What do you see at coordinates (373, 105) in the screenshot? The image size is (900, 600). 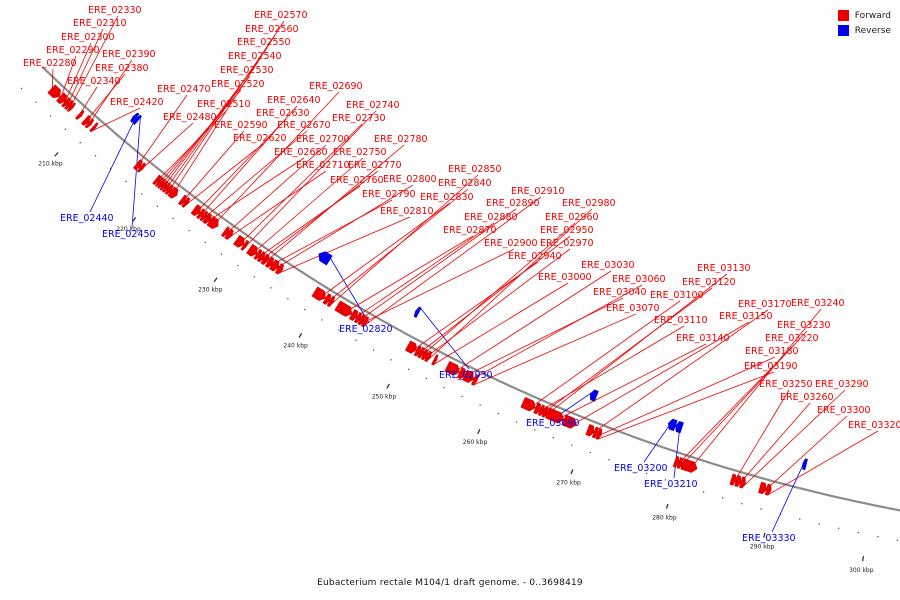 I see `gene-label-ere-02740: ERE_02740` at bounding box center [373, 105].